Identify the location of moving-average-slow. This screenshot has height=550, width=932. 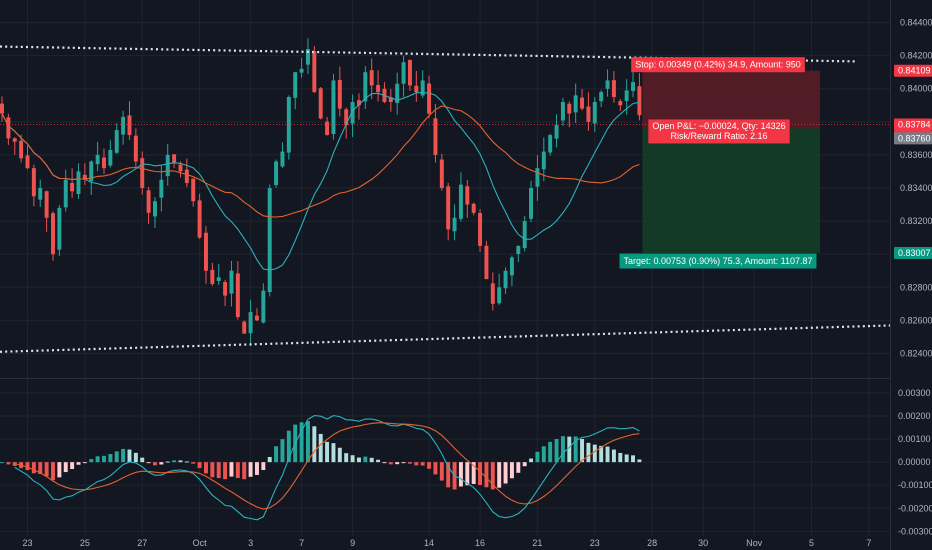
(320, 161).